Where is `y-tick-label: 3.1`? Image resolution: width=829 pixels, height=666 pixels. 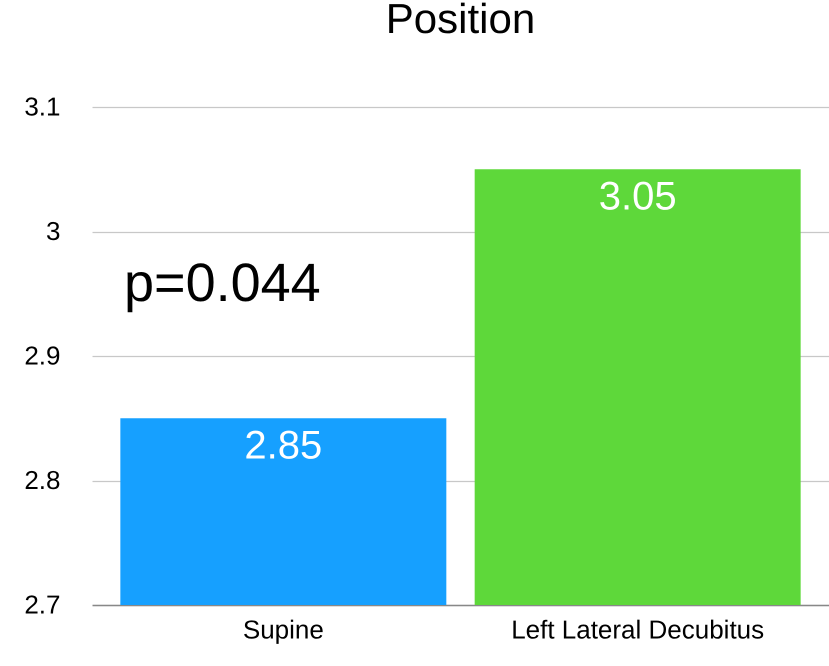 y-tick-label: 3.1 is located at coordinates (42, 107).